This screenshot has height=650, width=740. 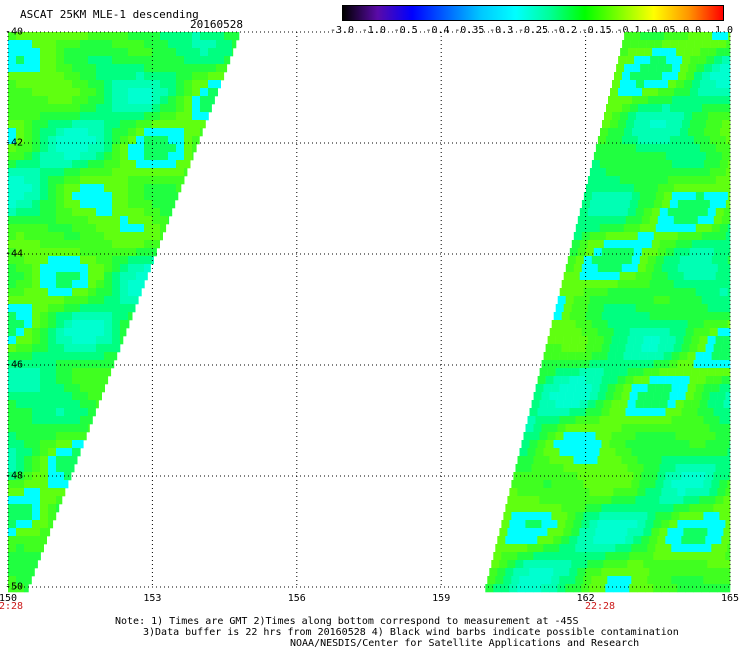 What do you see at coordinates (109, 14) in the screenshot?
I see `product-title: ASCAT 25KM MLE-1 descending` at bounding box center [109, 14].